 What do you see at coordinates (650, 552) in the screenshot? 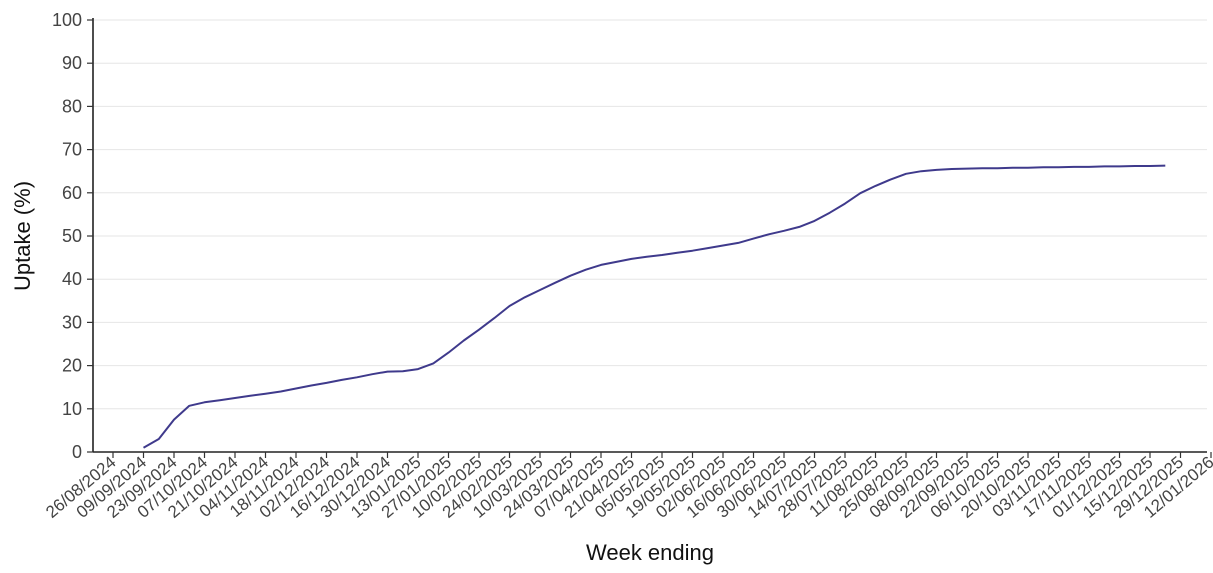
I see `x-axis-title: Week ending` at bounding box center [650, 552].